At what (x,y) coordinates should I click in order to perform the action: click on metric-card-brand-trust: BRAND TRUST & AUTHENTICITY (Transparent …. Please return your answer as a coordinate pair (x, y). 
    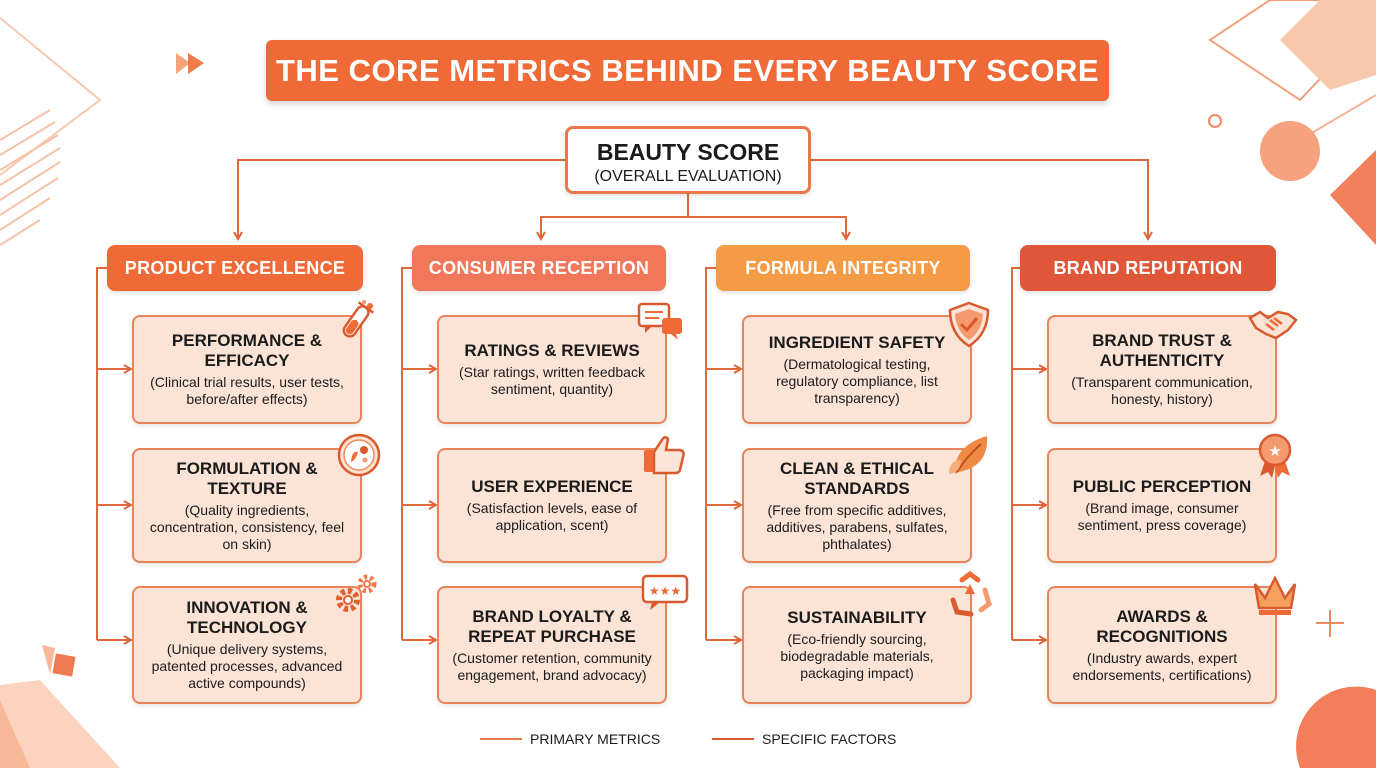
    Looking at the image, I should click on (1162, 369).